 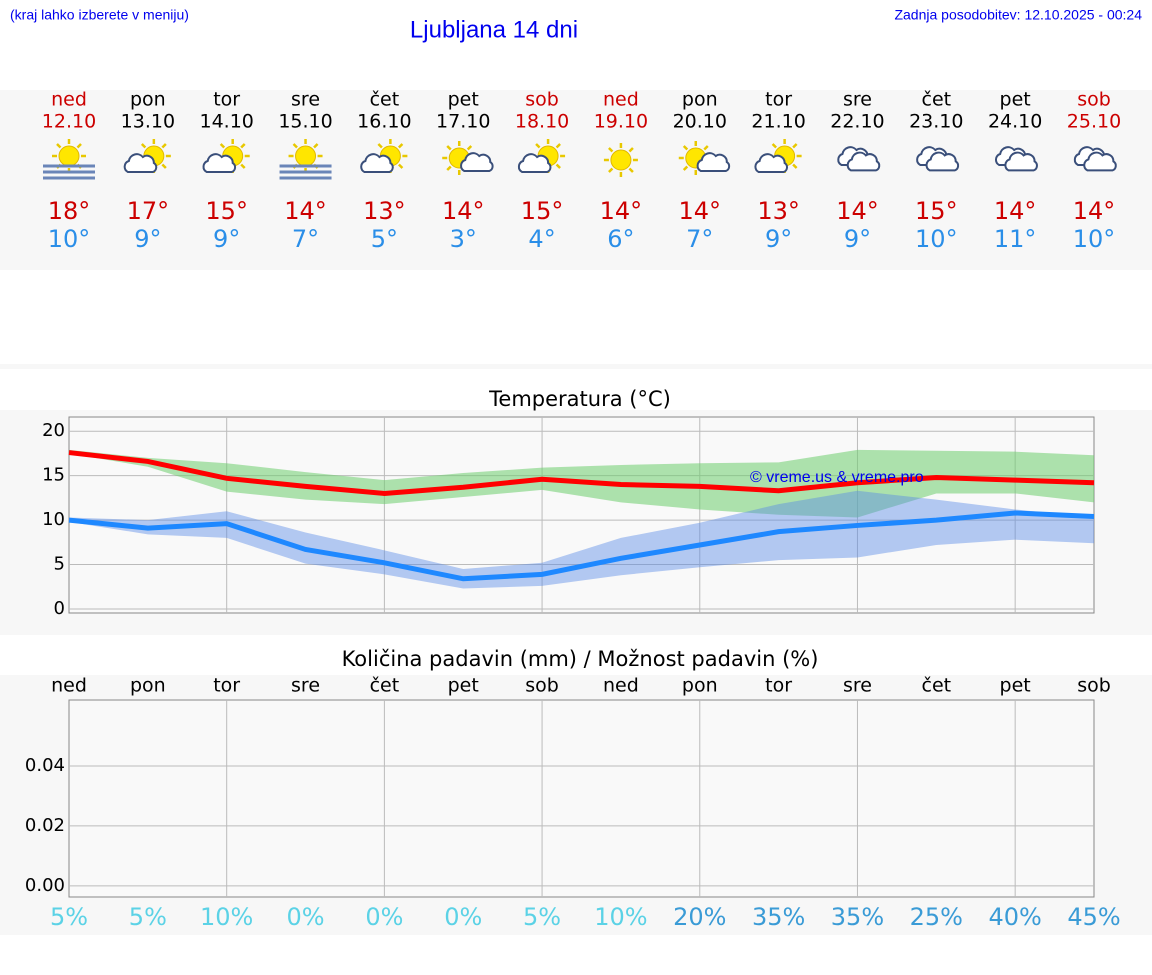 What do you see at coordinates (1093, 917) in the screenshot?
I see `probability-label: 45%` at bounding box center [1093, 917].